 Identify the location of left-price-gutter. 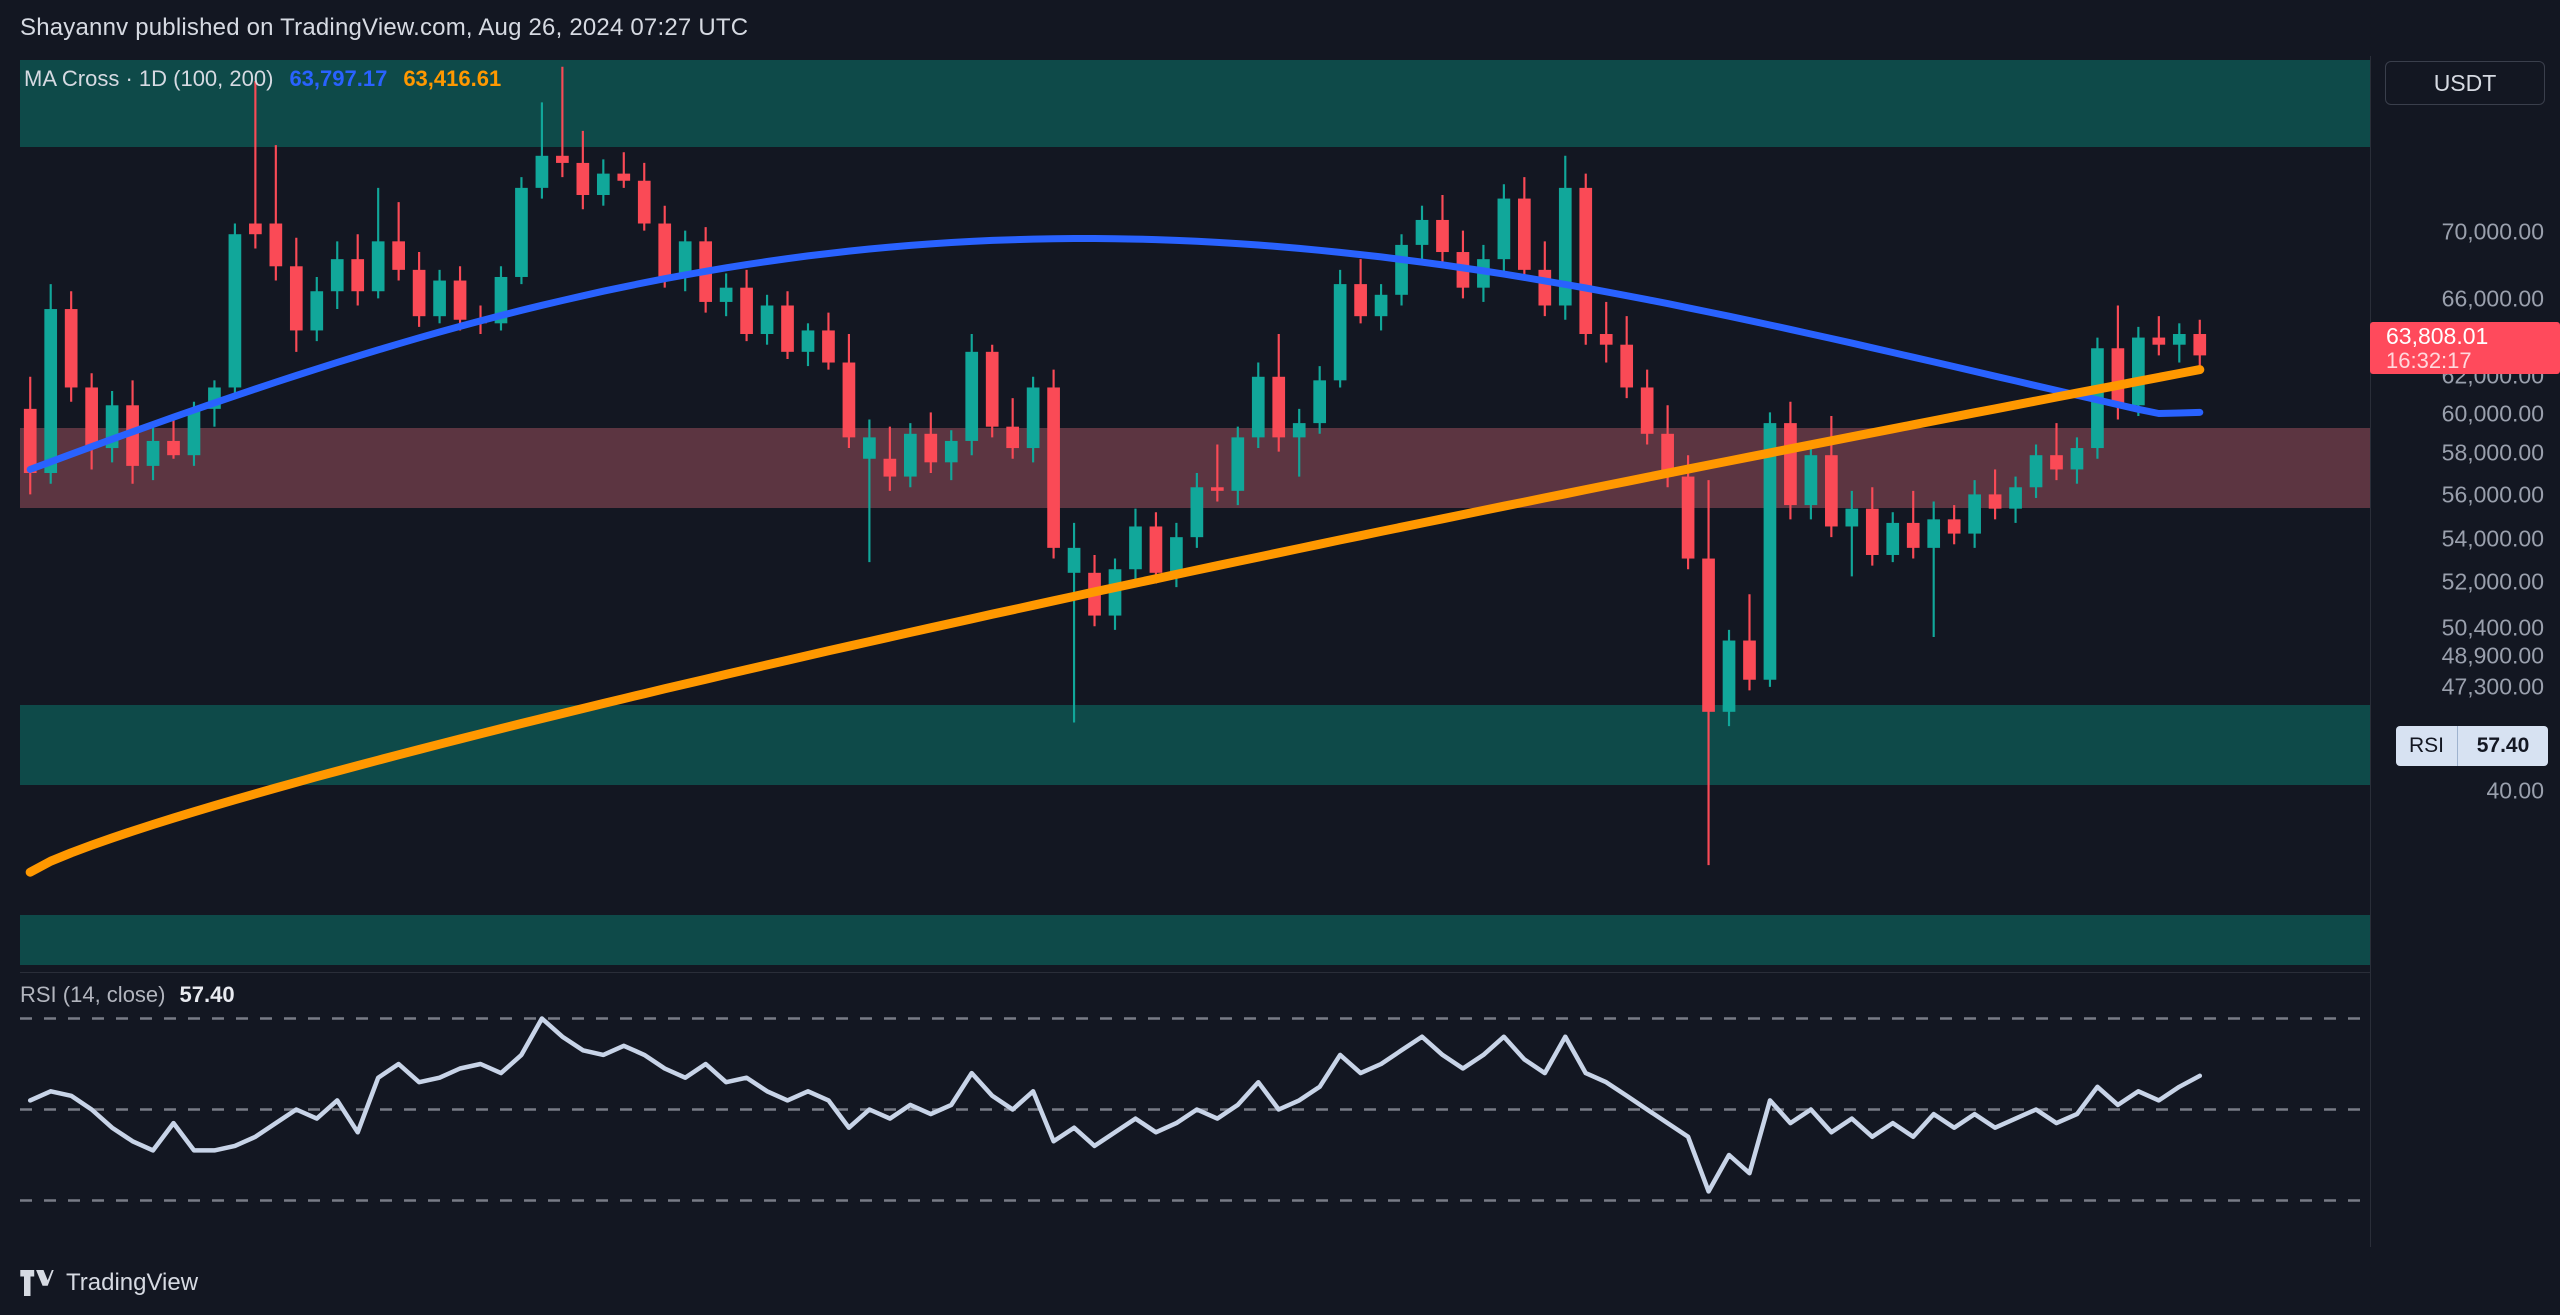
(10, 651).